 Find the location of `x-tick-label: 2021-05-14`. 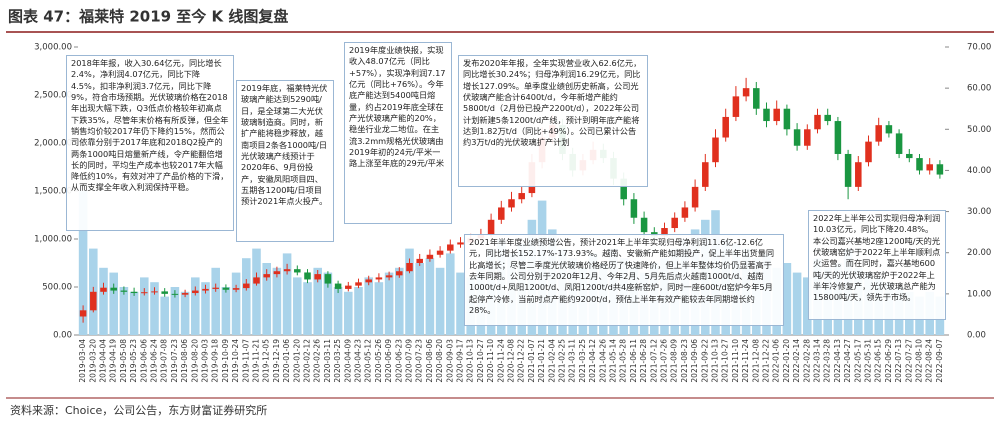

x-tick-label: 2021-05-14 is located at coordinates (613, 361).